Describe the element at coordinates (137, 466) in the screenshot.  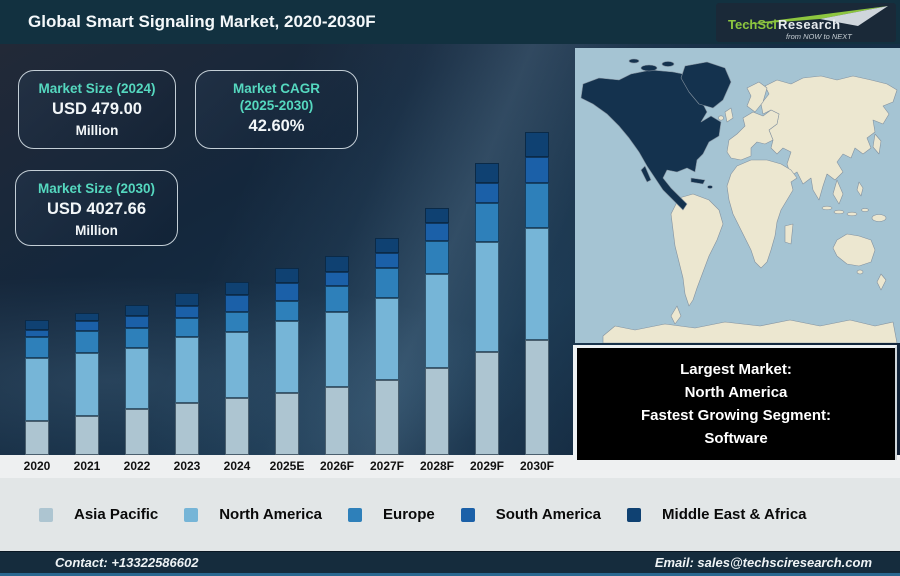
I see `x-axis-label: 2022` at that location.